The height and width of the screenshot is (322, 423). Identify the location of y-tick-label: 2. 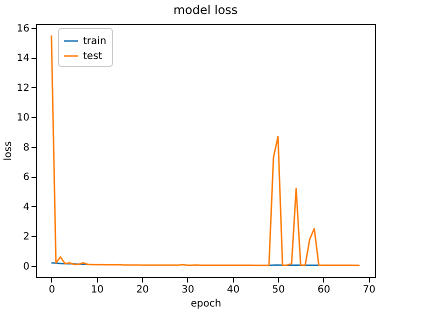
(26, 237).